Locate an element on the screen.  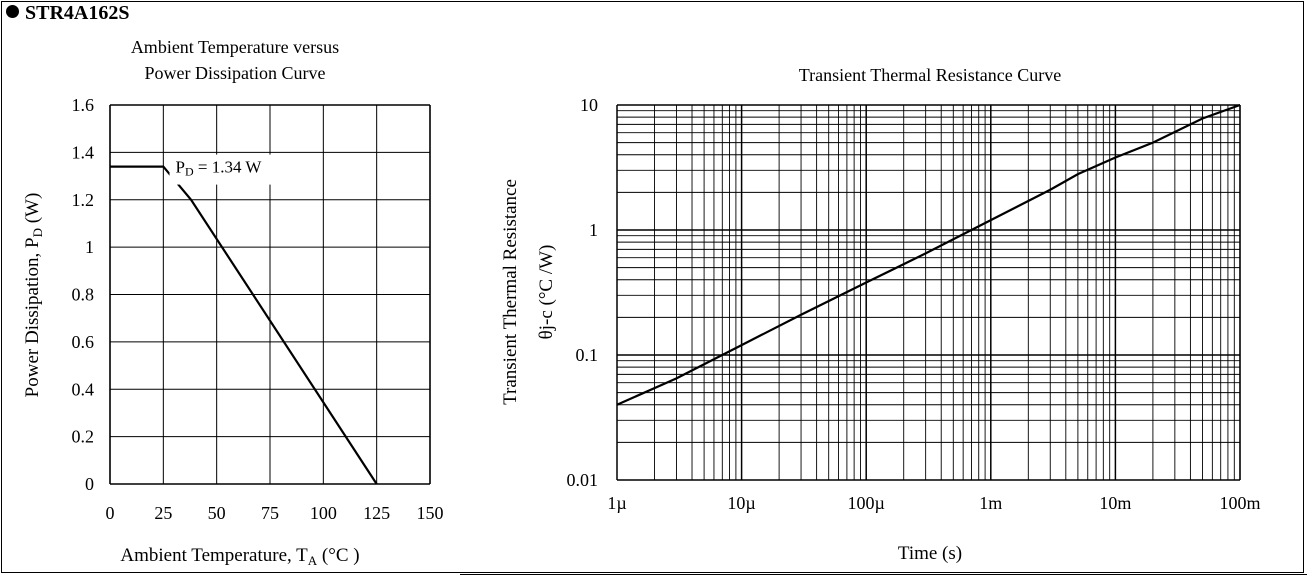
chart2-y-tick-label: 0.1 is located at coordinates (587, 355).